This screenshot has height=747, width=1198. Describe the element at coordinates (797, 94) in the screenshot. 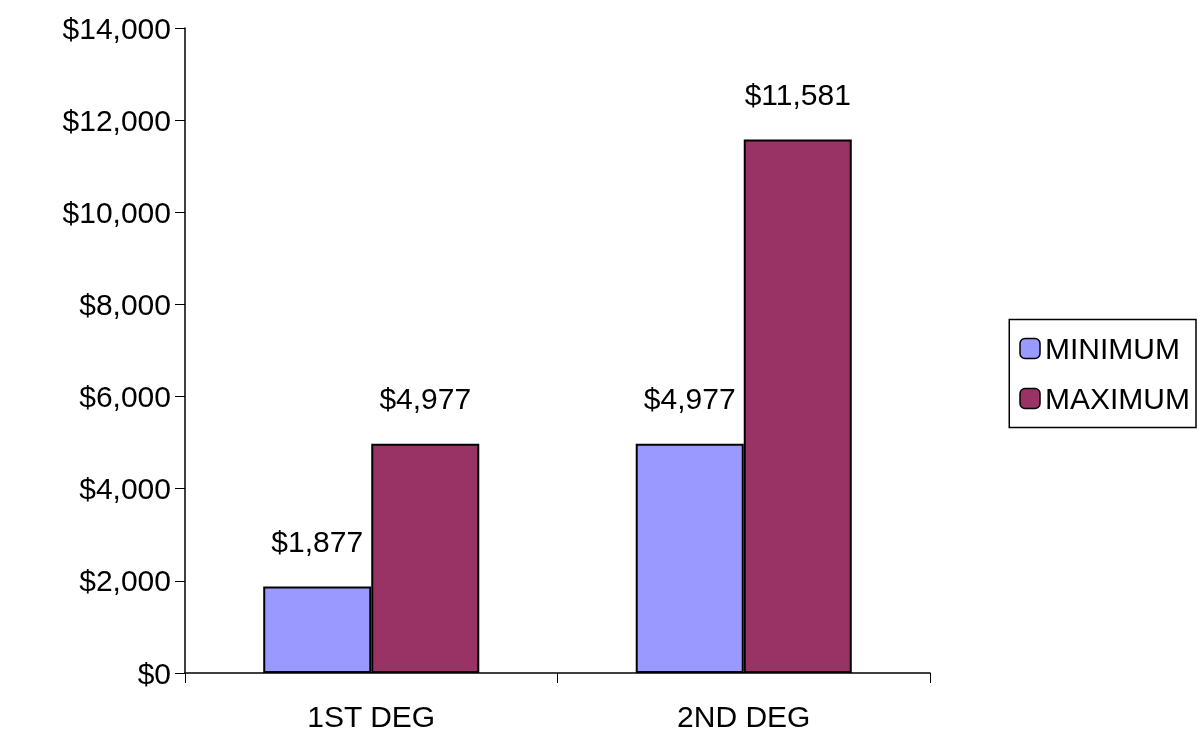

I see `data-label: $11,581` at that location.